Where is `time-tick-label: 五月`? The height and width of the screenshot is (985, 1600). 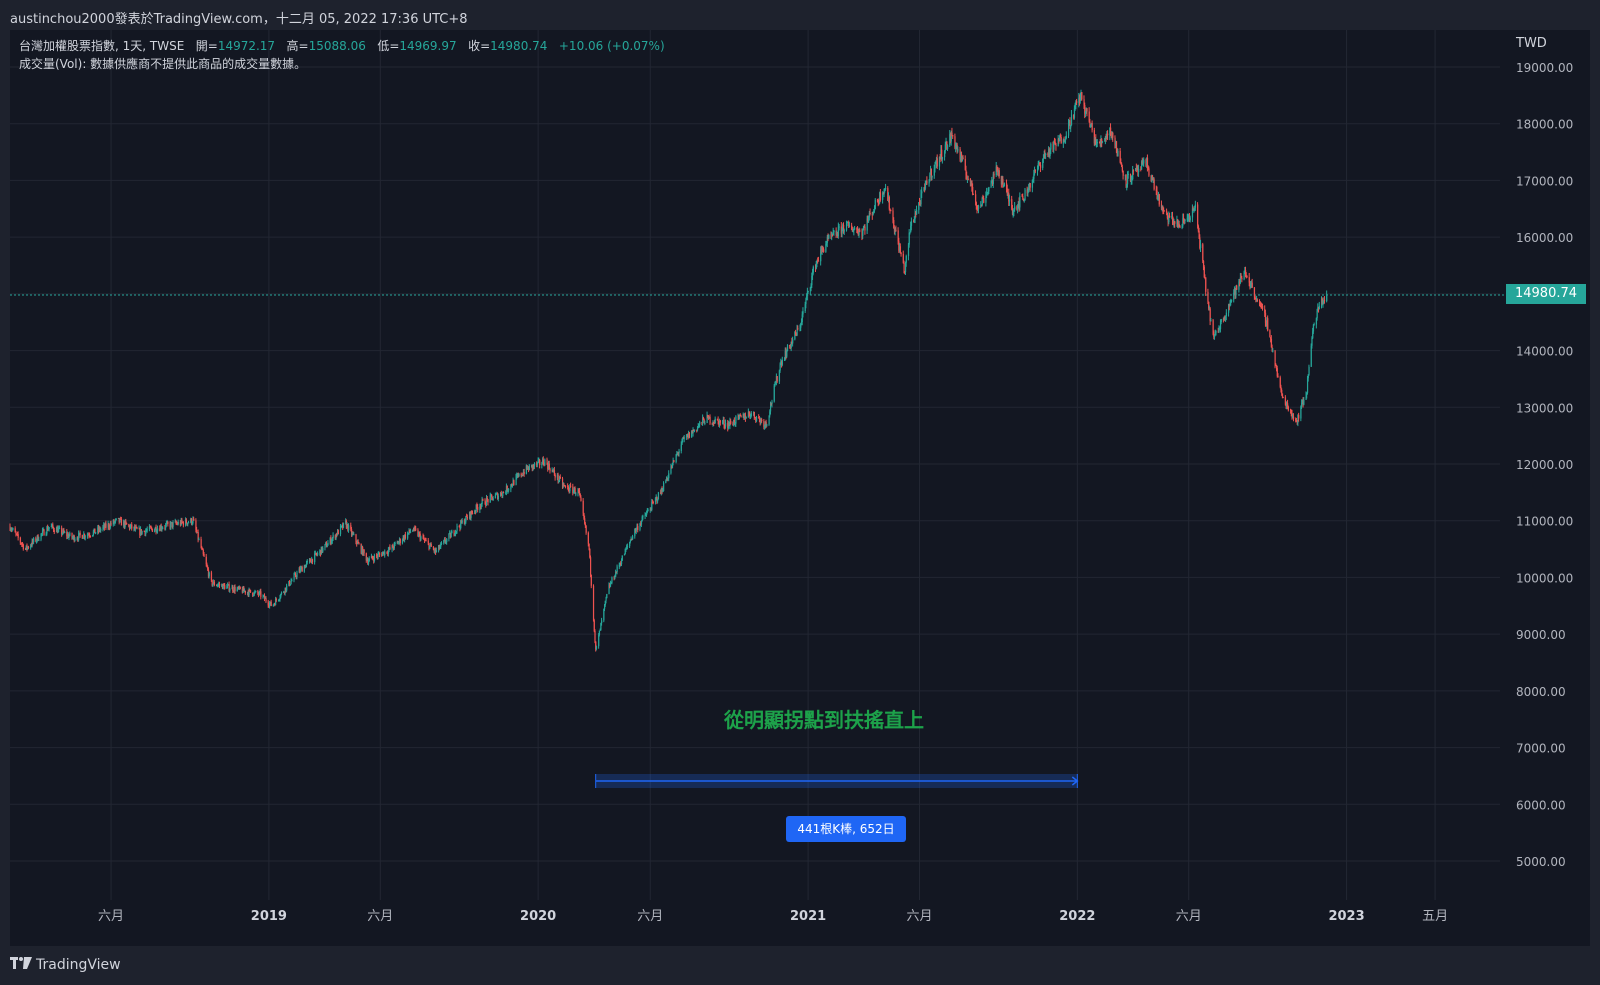
time-tick-label: 五月 is located at coordinates (1435, 916).